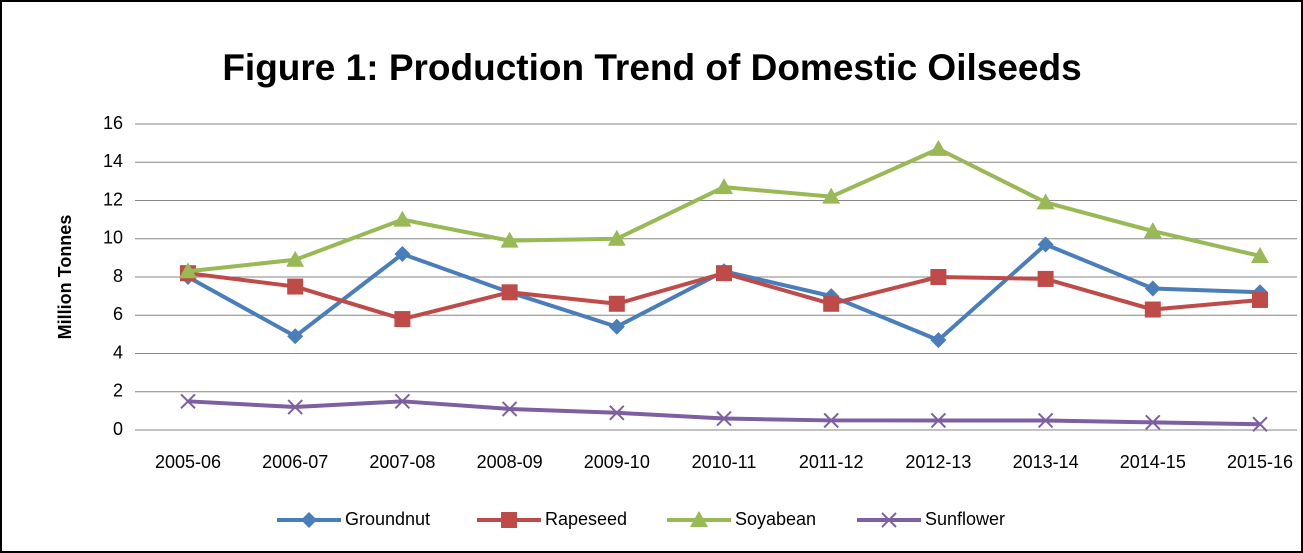 This screenshot has width=1303, height=553. Describe the element at coordinates (188, 462) in the screenshot. I see `x-tick-label: 2005-06` at that location.